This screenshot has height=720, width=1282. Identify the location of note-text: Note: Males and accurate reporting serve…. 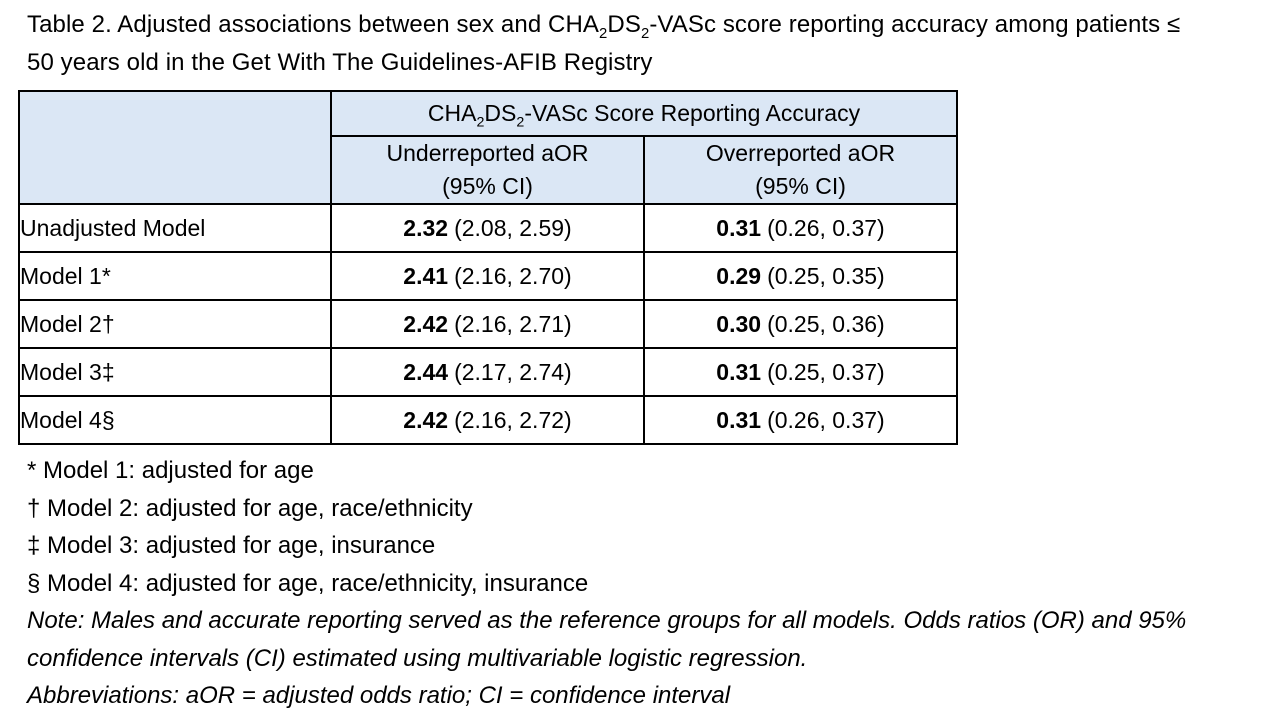
(607, 639).